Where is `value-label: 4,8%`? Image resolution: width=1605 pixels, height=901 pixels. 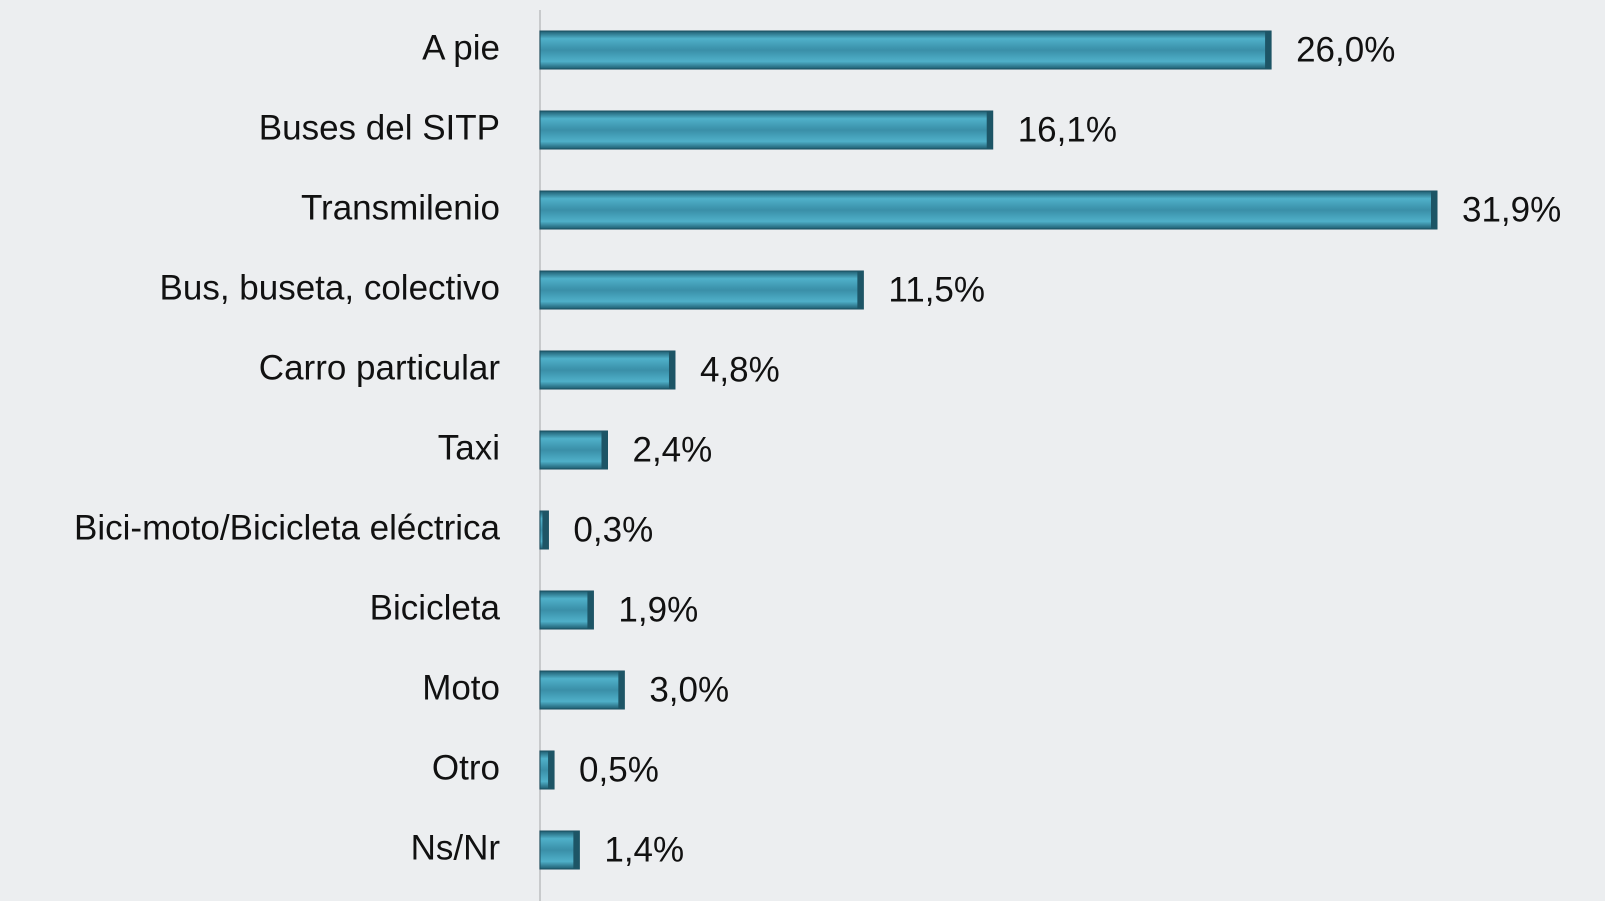
value-label: 4,8% is located at coordinates (740, 369).